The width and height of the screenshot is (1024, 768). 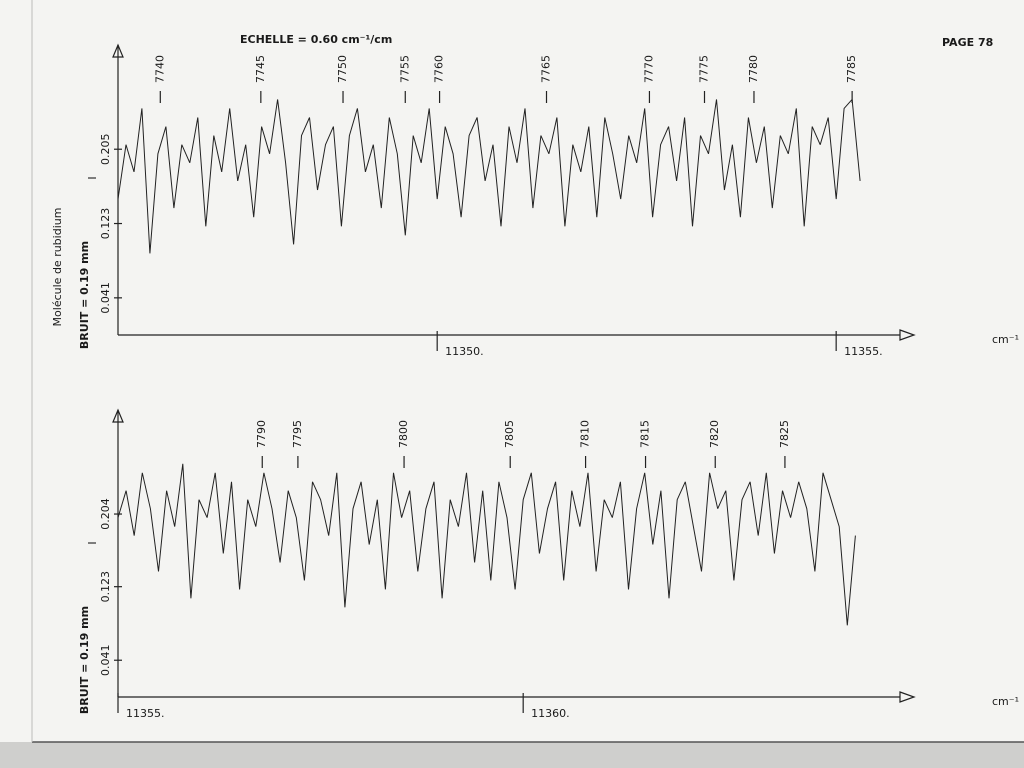 What do you see at coordinates (159, 69) in the screenshot?
I see `line-id: 7740` at bounding box center [159, 69].